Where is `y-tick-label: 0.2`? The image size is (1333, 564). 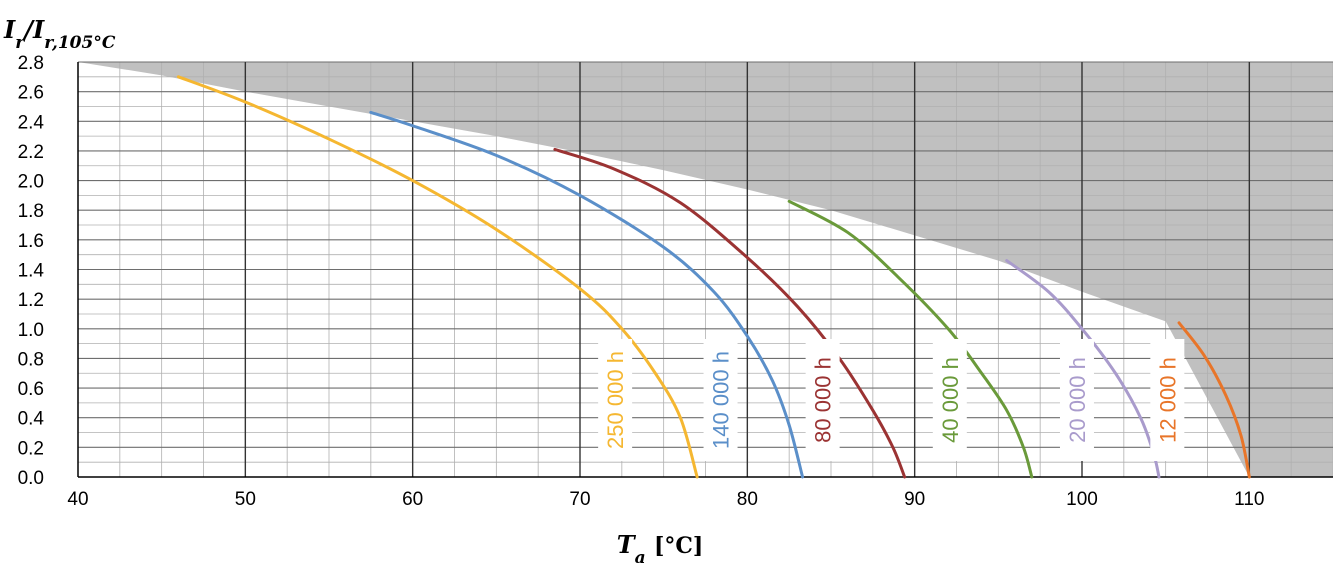
y-tick-label: 0.2 is located at coordinates (31, 448).